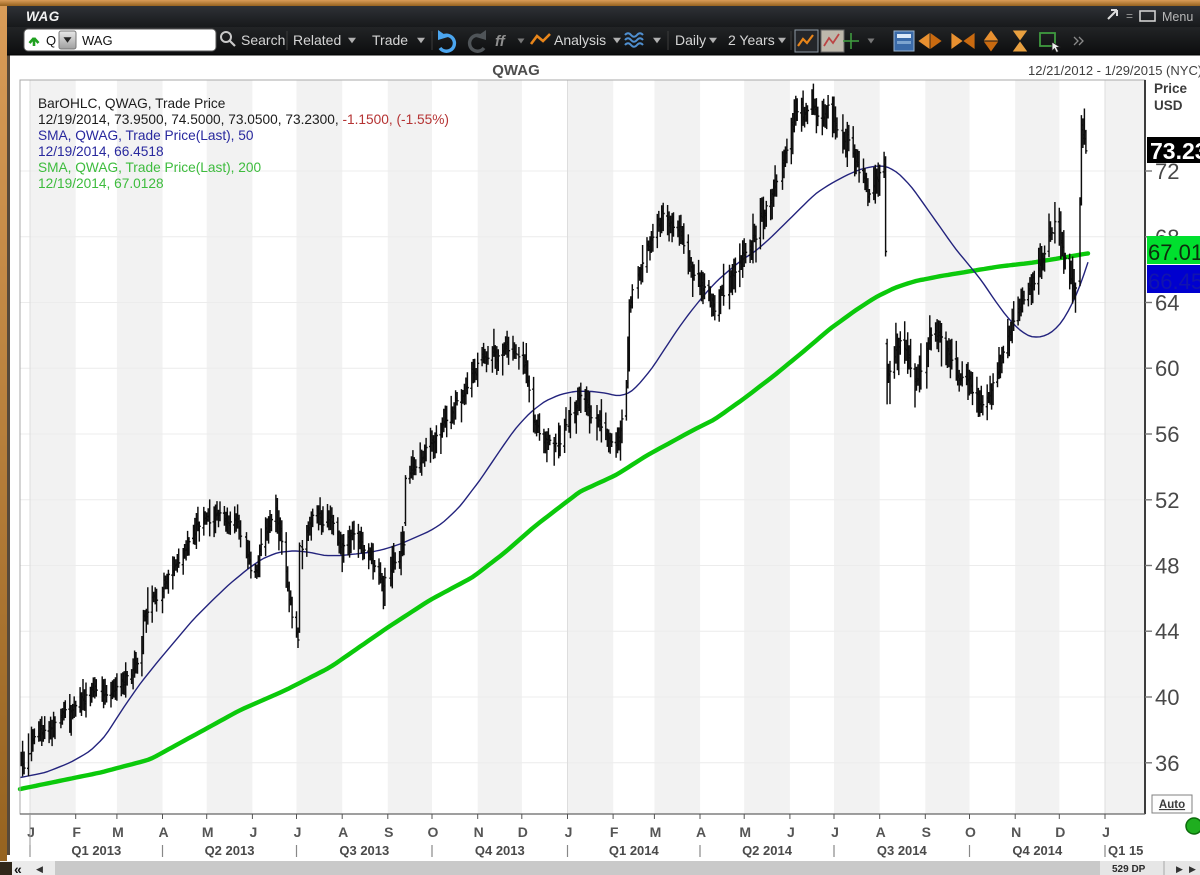  I want to click on svg-text: 529 DP, so click(1129, 869).